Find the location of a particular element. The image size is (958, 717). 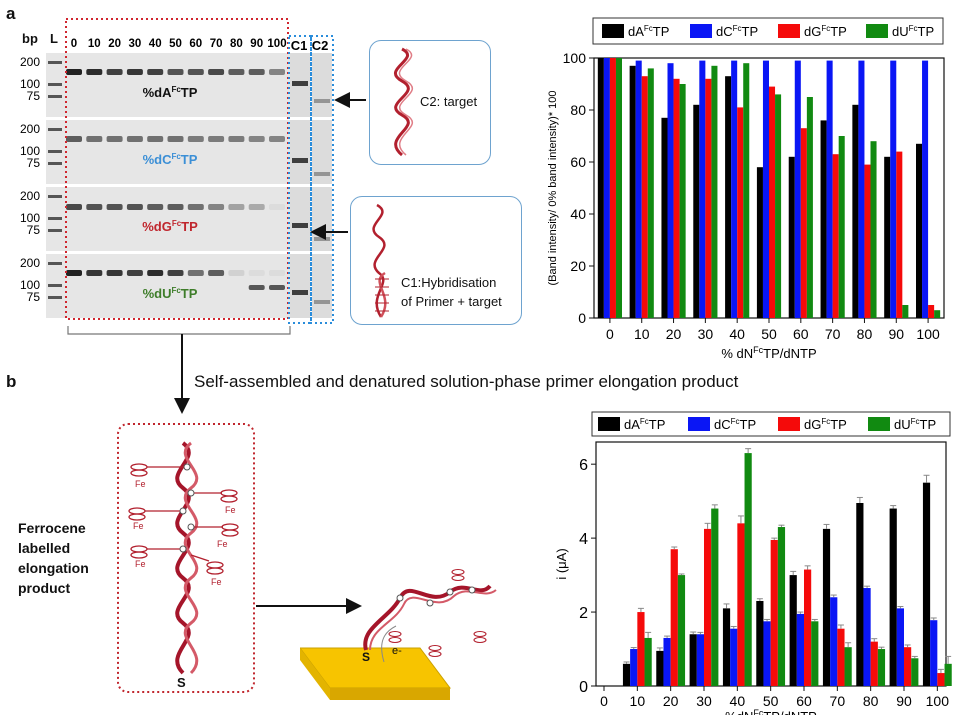

callout-c2-box: C2: target is located at coordinates (430, 102).